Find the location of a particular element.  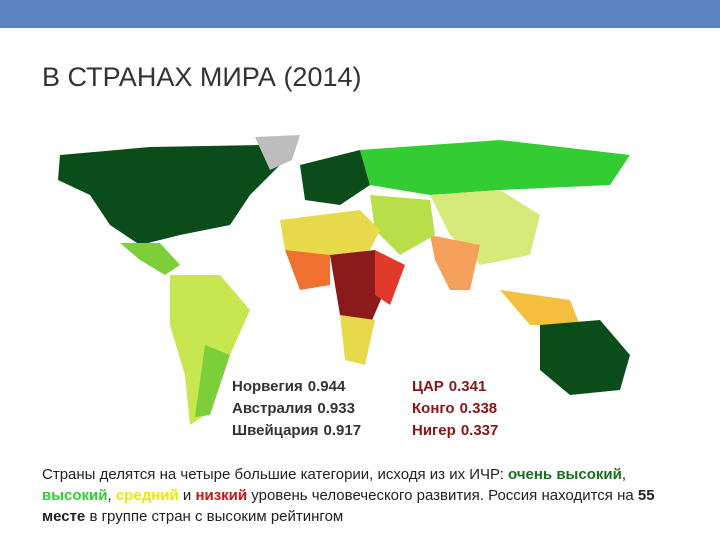

text-segment: средний is located at coordinates (147, 495).